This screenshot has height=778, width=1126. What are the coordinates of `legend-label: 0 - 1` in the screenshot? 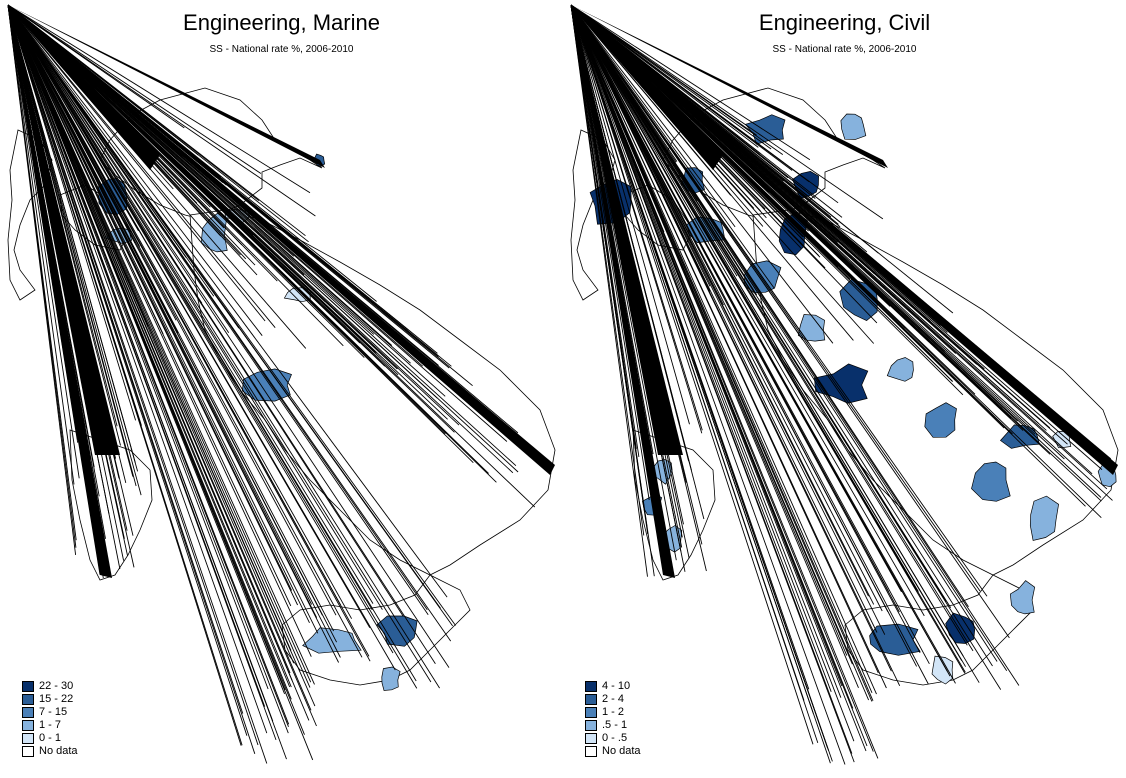 It's located at (50, 738).